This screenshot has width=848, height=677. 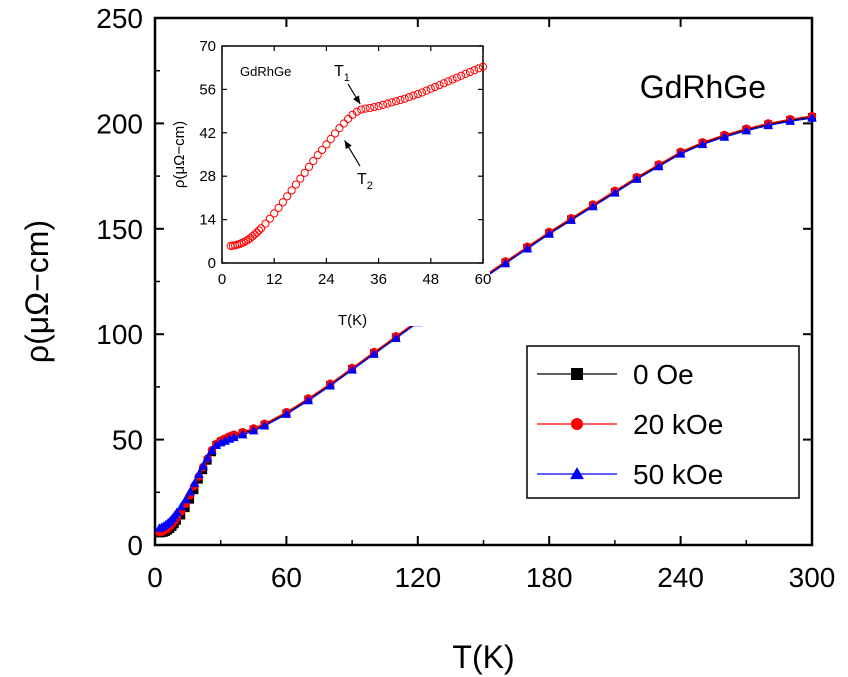 I want to click on legend-item-50-koe: 50 kOe, so click(x=630, y=474).